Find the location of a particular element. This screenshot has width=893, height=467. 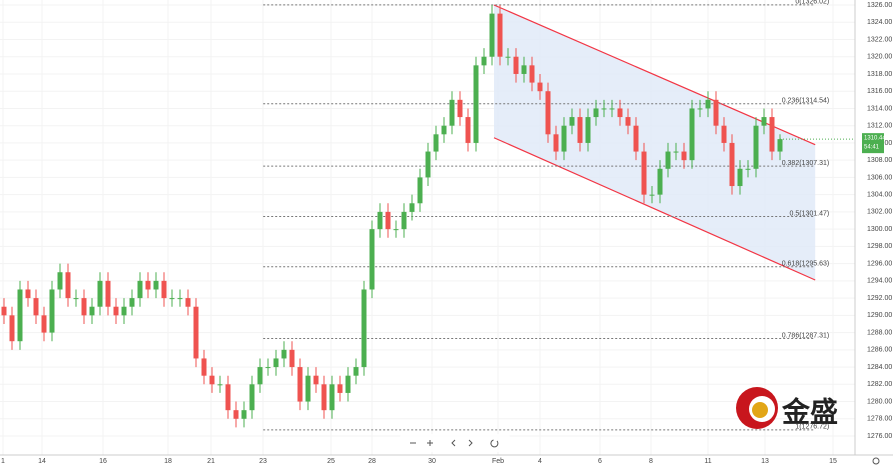

settings is located at coordinates (876, 461).